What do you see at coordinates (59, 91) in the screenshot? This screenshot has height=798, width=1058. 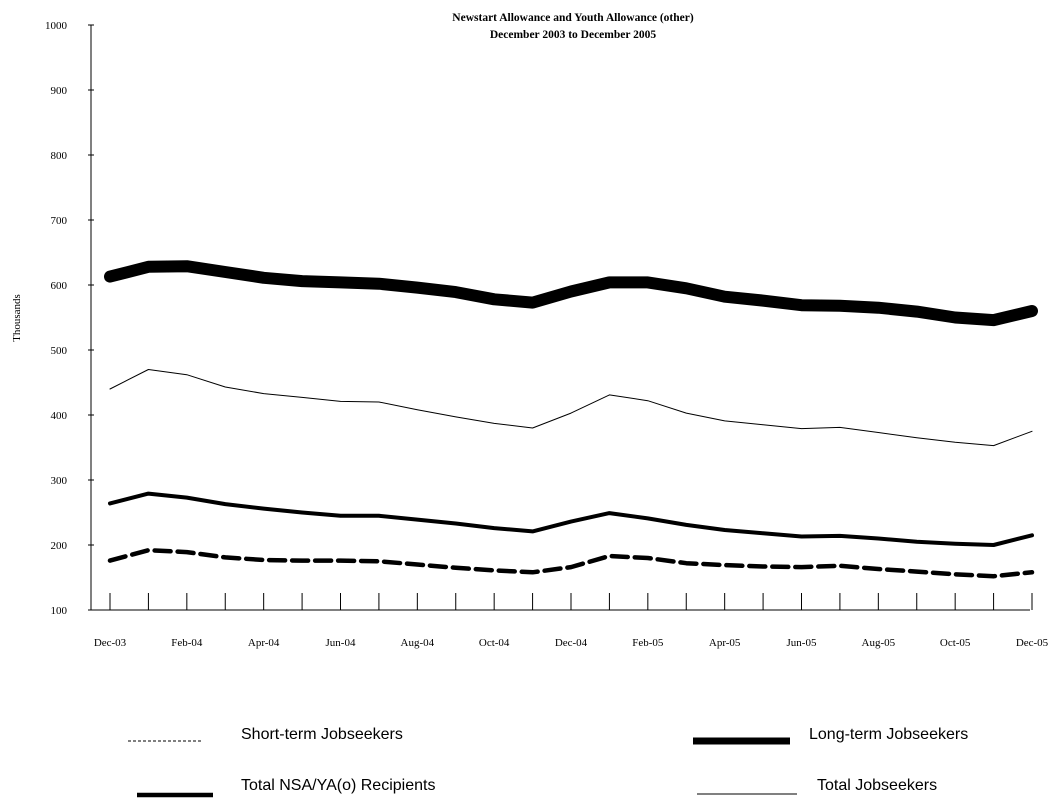 I see `y-tick-label: 900` at bounding box center [59, 91].